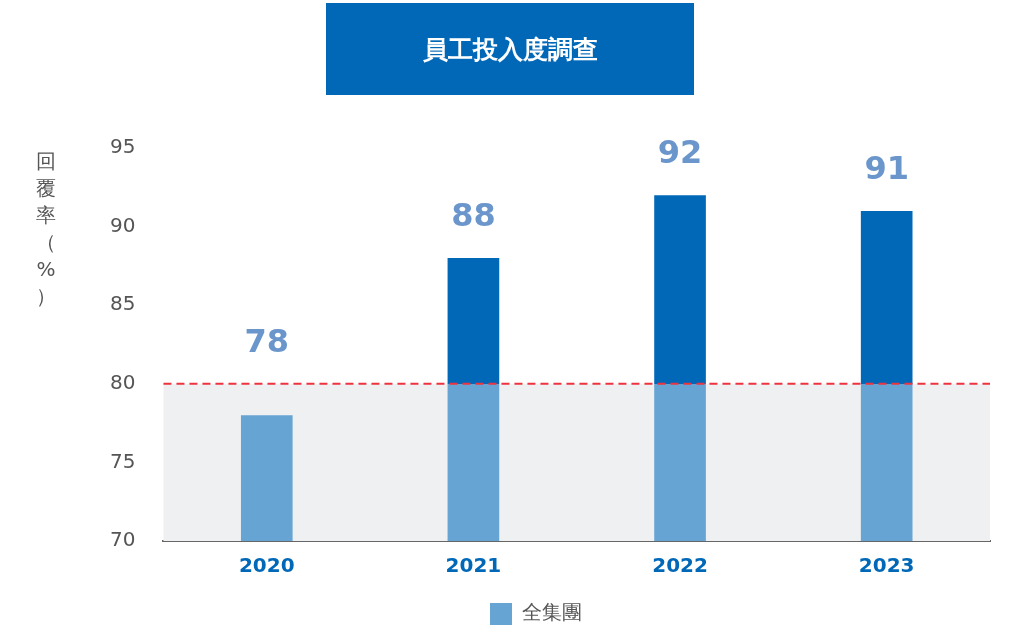 This screenshot has width=1024, height=635. What do you see at coordinates (123, 539) in the screenshot?
I see `y-tick-label: 70` at bounding box center [123, 539].